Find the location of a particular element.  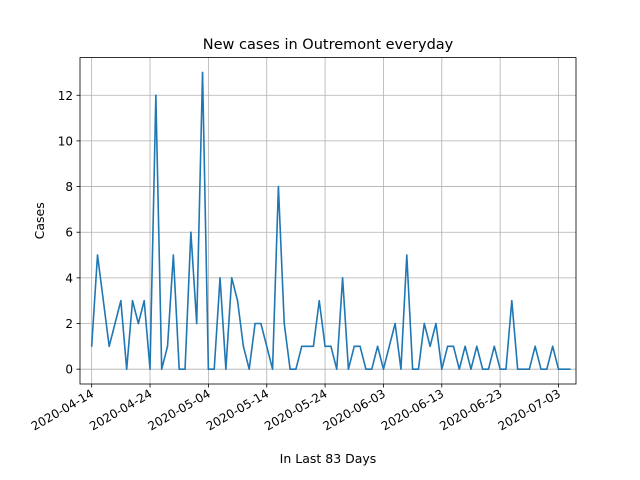

y-axis-ticks: 0 2 4 6 8 10 12 is located at coordinates (69, 233).